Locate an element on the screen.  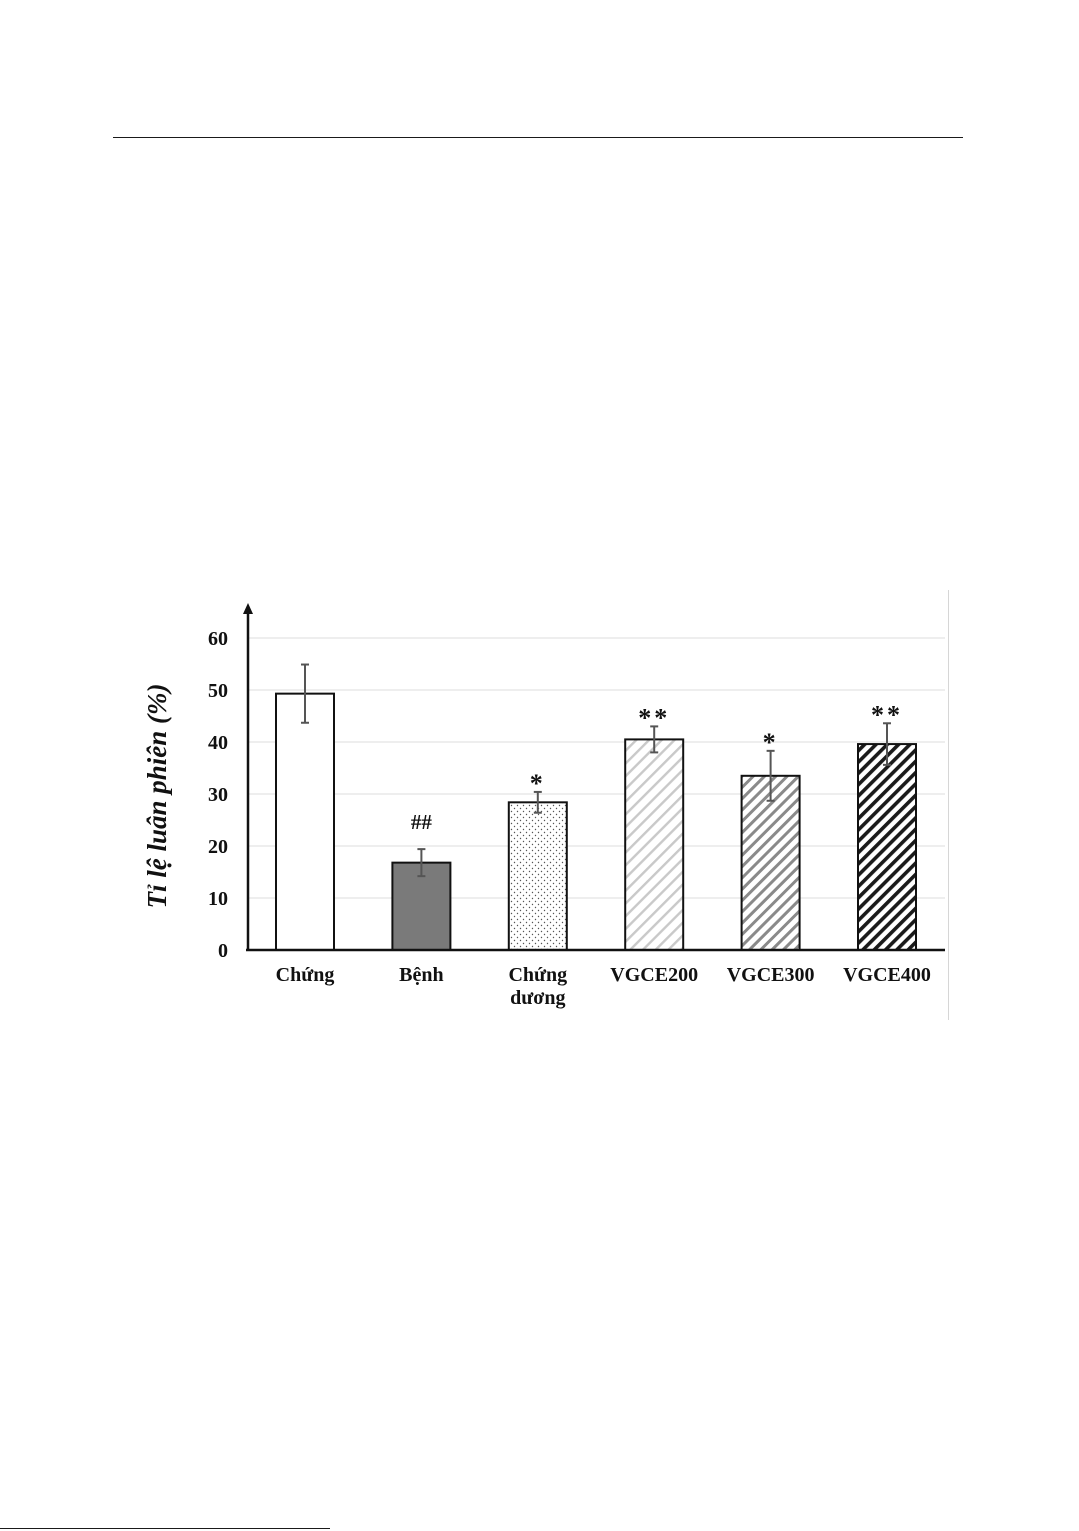
x-tick-label: VGCE200 is located at coordinates (654, 975).